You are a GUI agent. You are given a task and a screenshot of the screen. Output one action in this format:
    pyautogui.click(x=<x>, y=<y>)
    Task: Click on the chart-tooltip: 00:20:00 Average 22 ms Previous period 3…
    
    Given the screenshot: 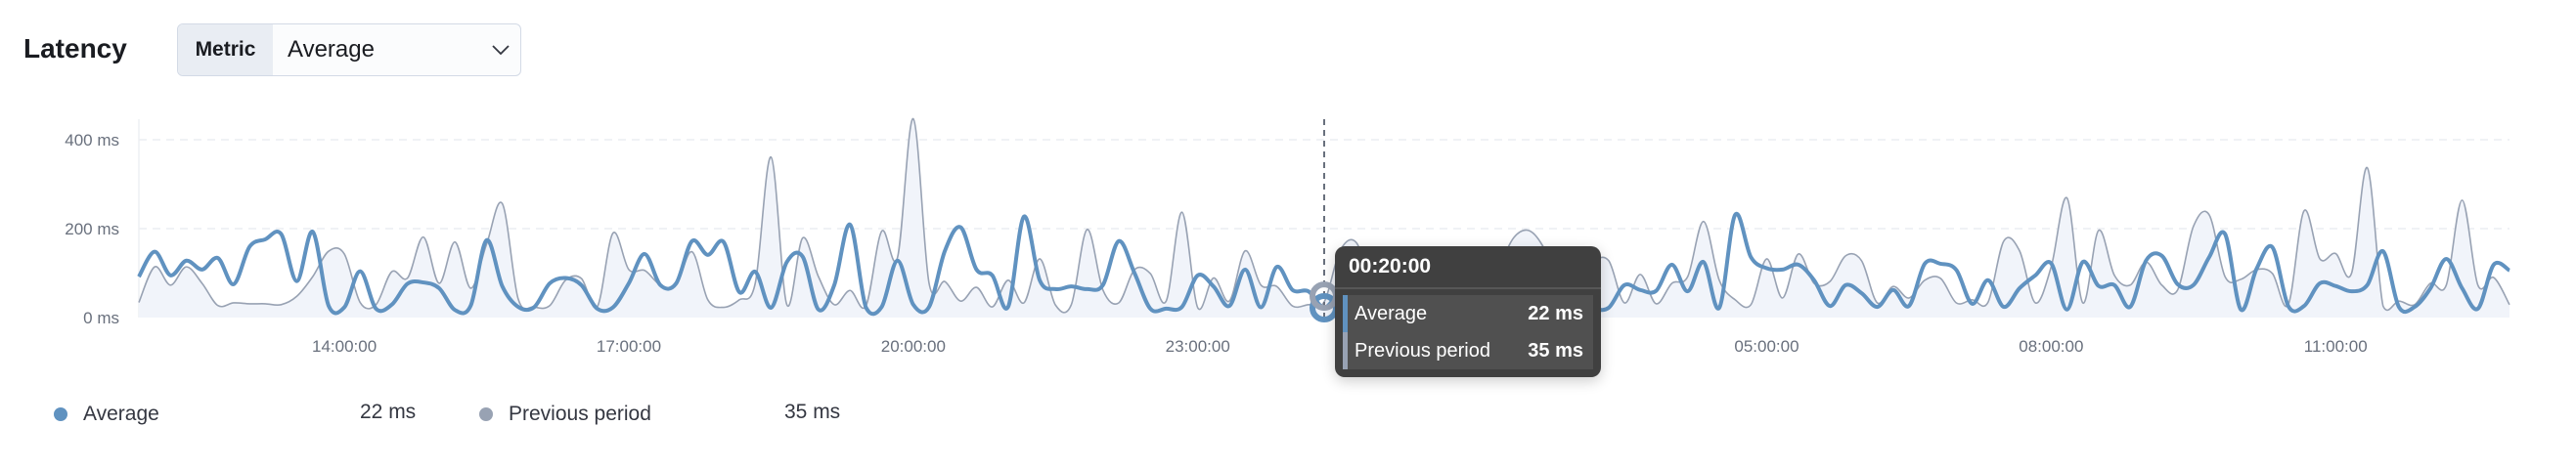 What is the action you would take?
    pyautogui.click(x=1468, y=311)
    